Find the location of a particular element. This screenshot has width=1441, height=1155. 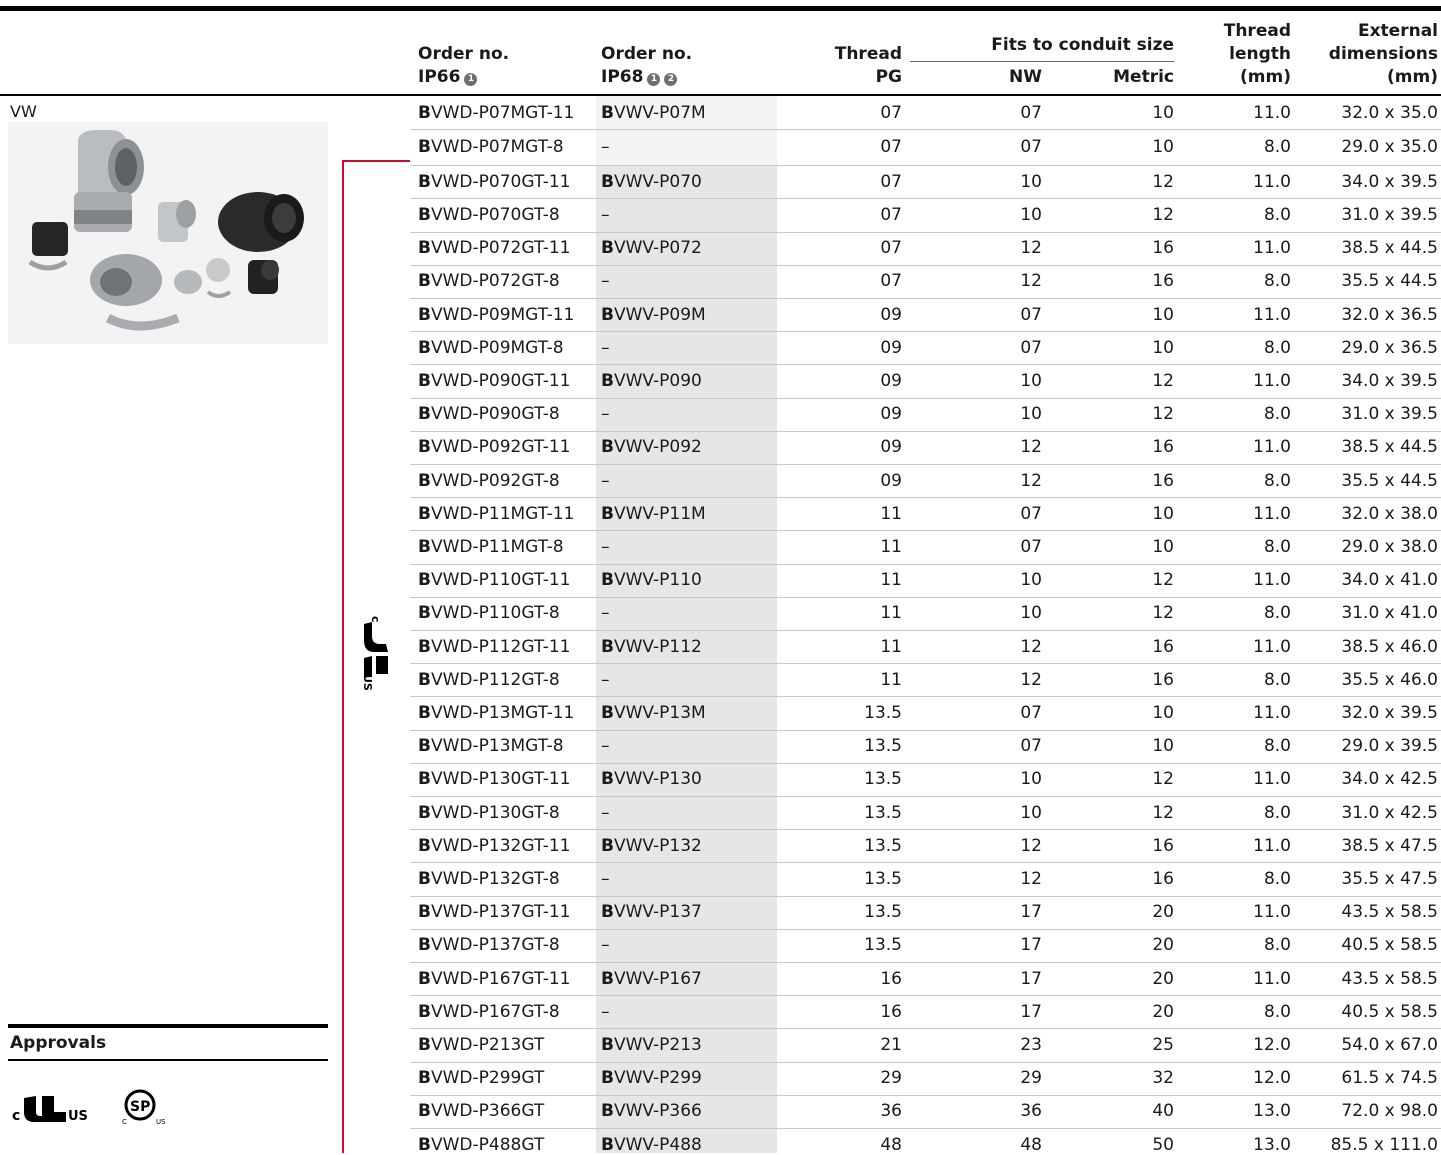

external-dimensions: 61.5 x 74.5 is located at coordinates (1389, 1078).